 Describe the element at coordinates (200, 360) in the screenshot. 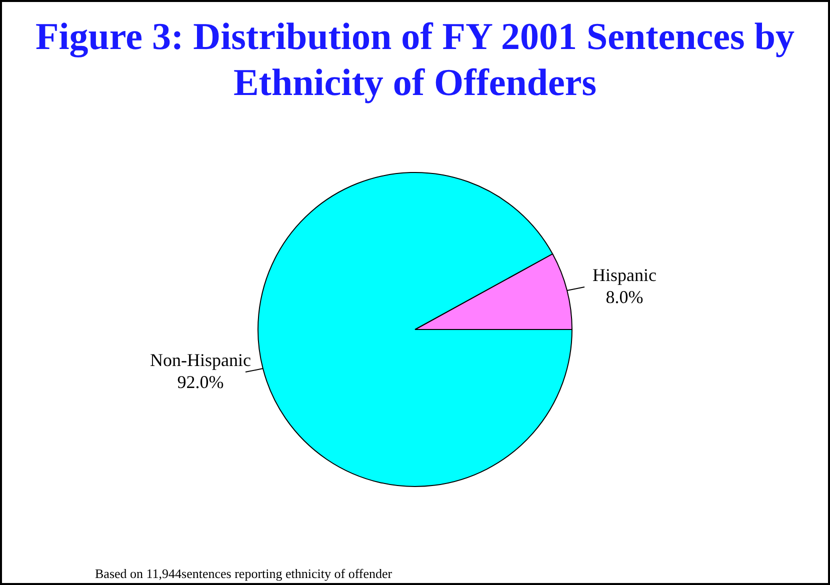

I see `slice-label: Non-Hispanic` at that location.